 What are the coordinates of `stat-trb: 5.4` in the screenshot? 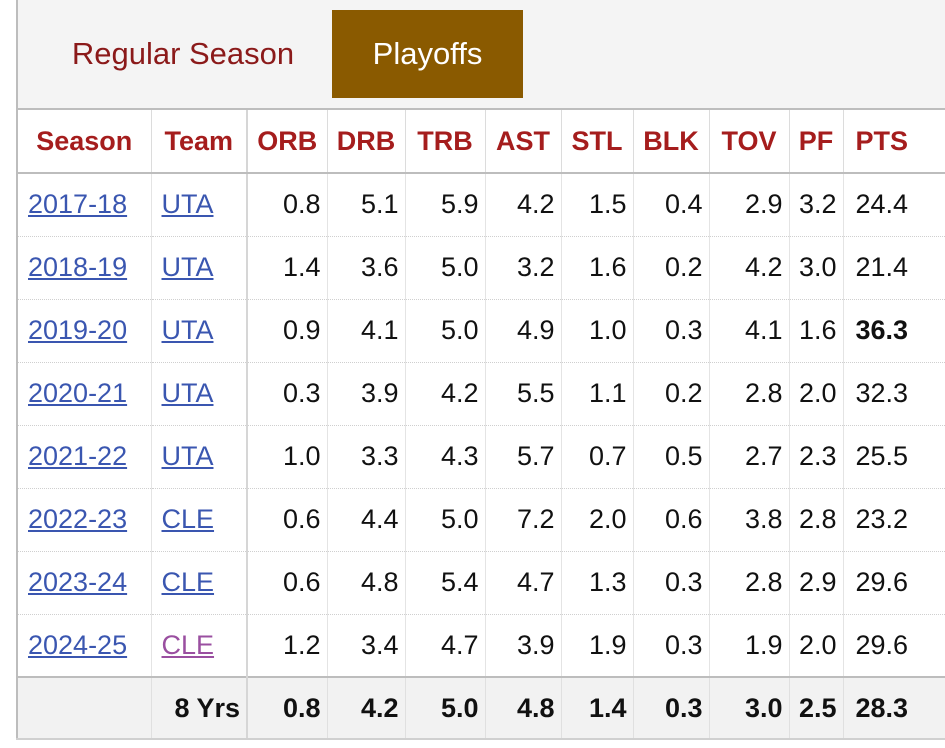 It's located at (445, 583).